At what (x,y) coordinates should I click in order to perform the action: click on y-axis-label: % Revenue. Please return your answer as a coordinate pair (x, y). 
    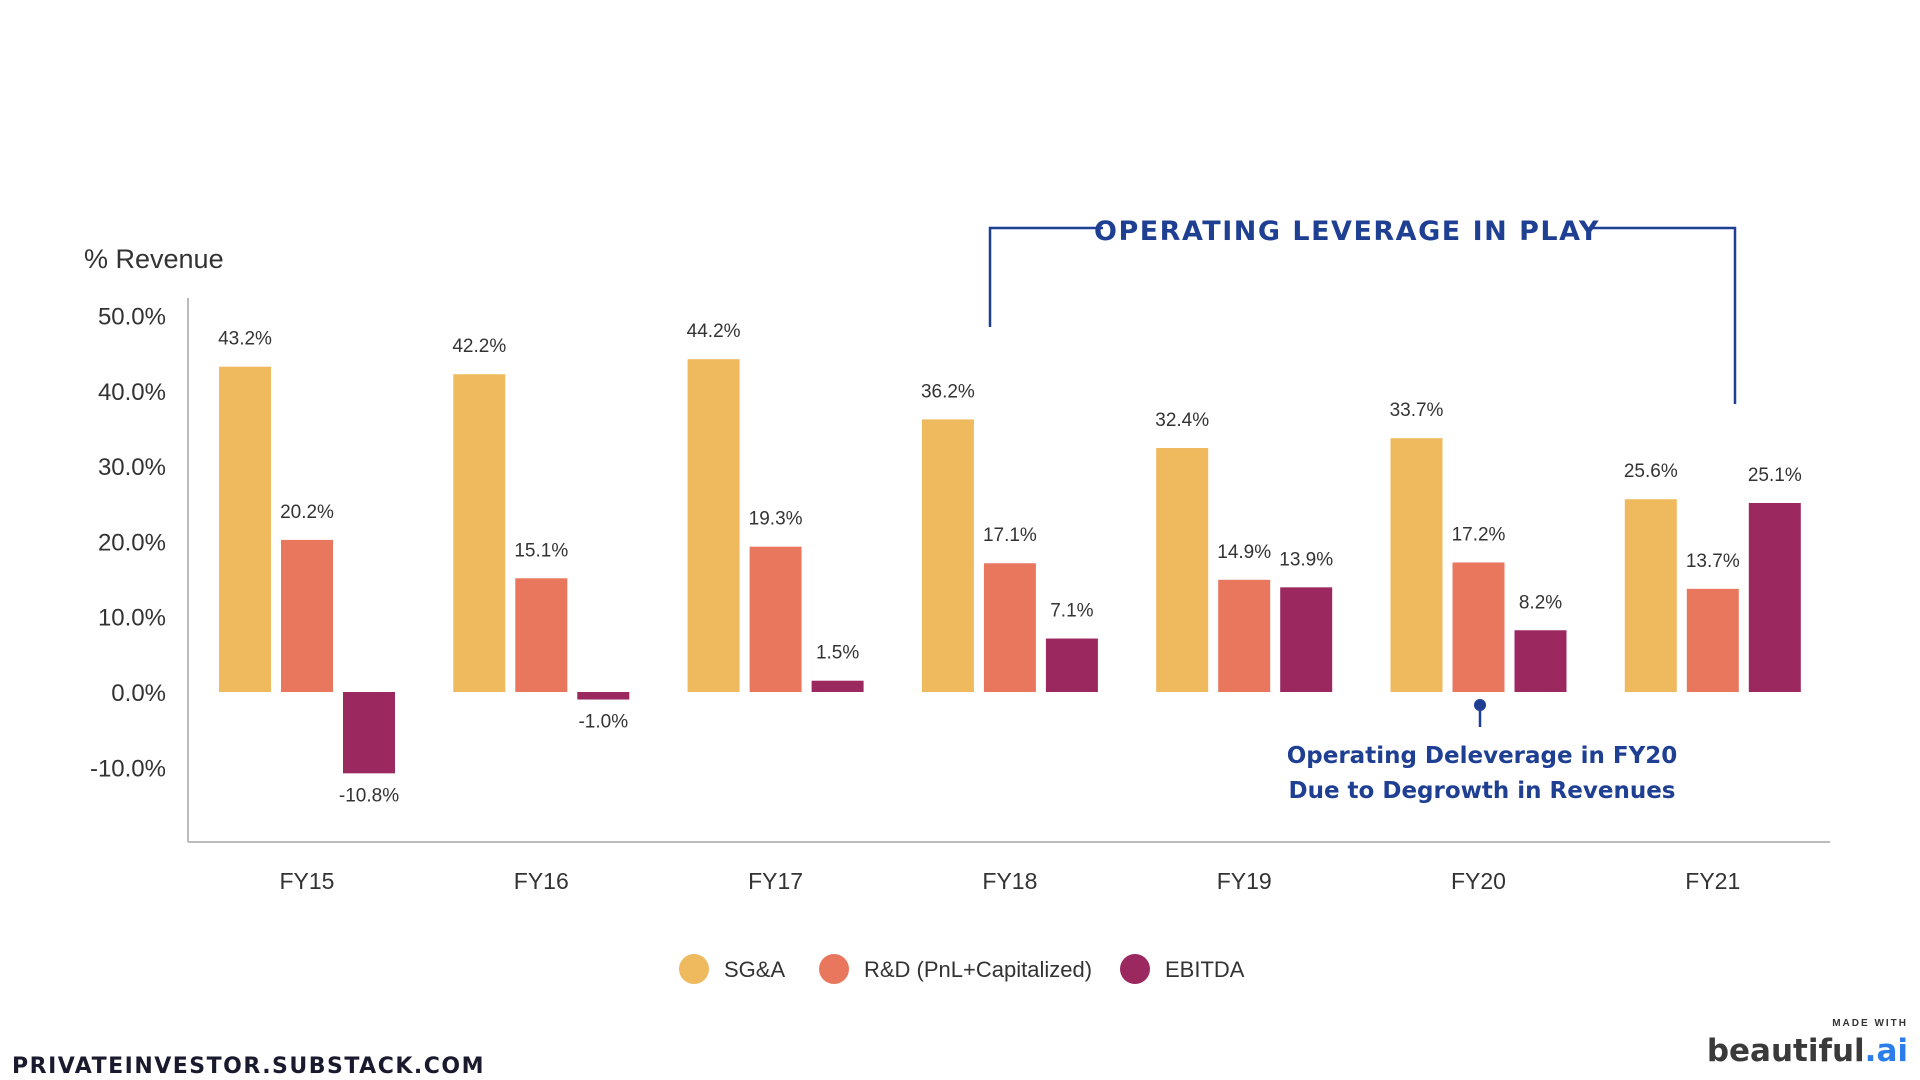
    Looking at the image, I should click on (154, 259).